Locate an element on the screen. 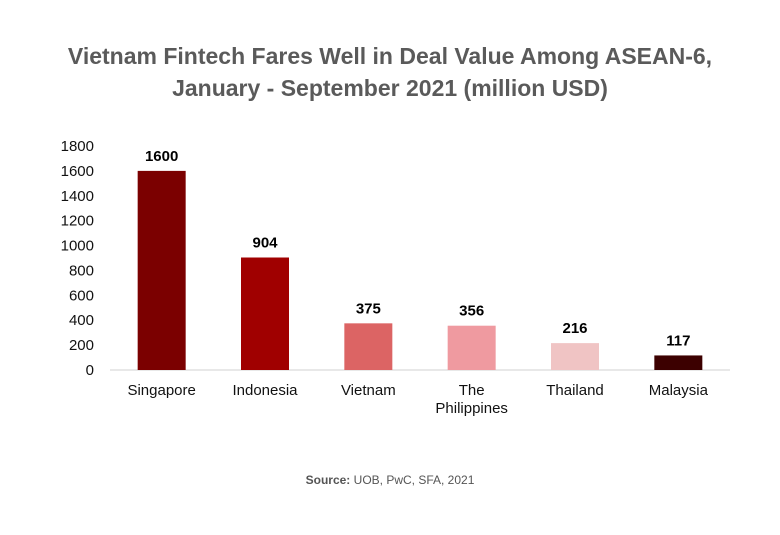 The image size is (780, 535). y-tick-label: 1600 is located at coordinates (77, 171).